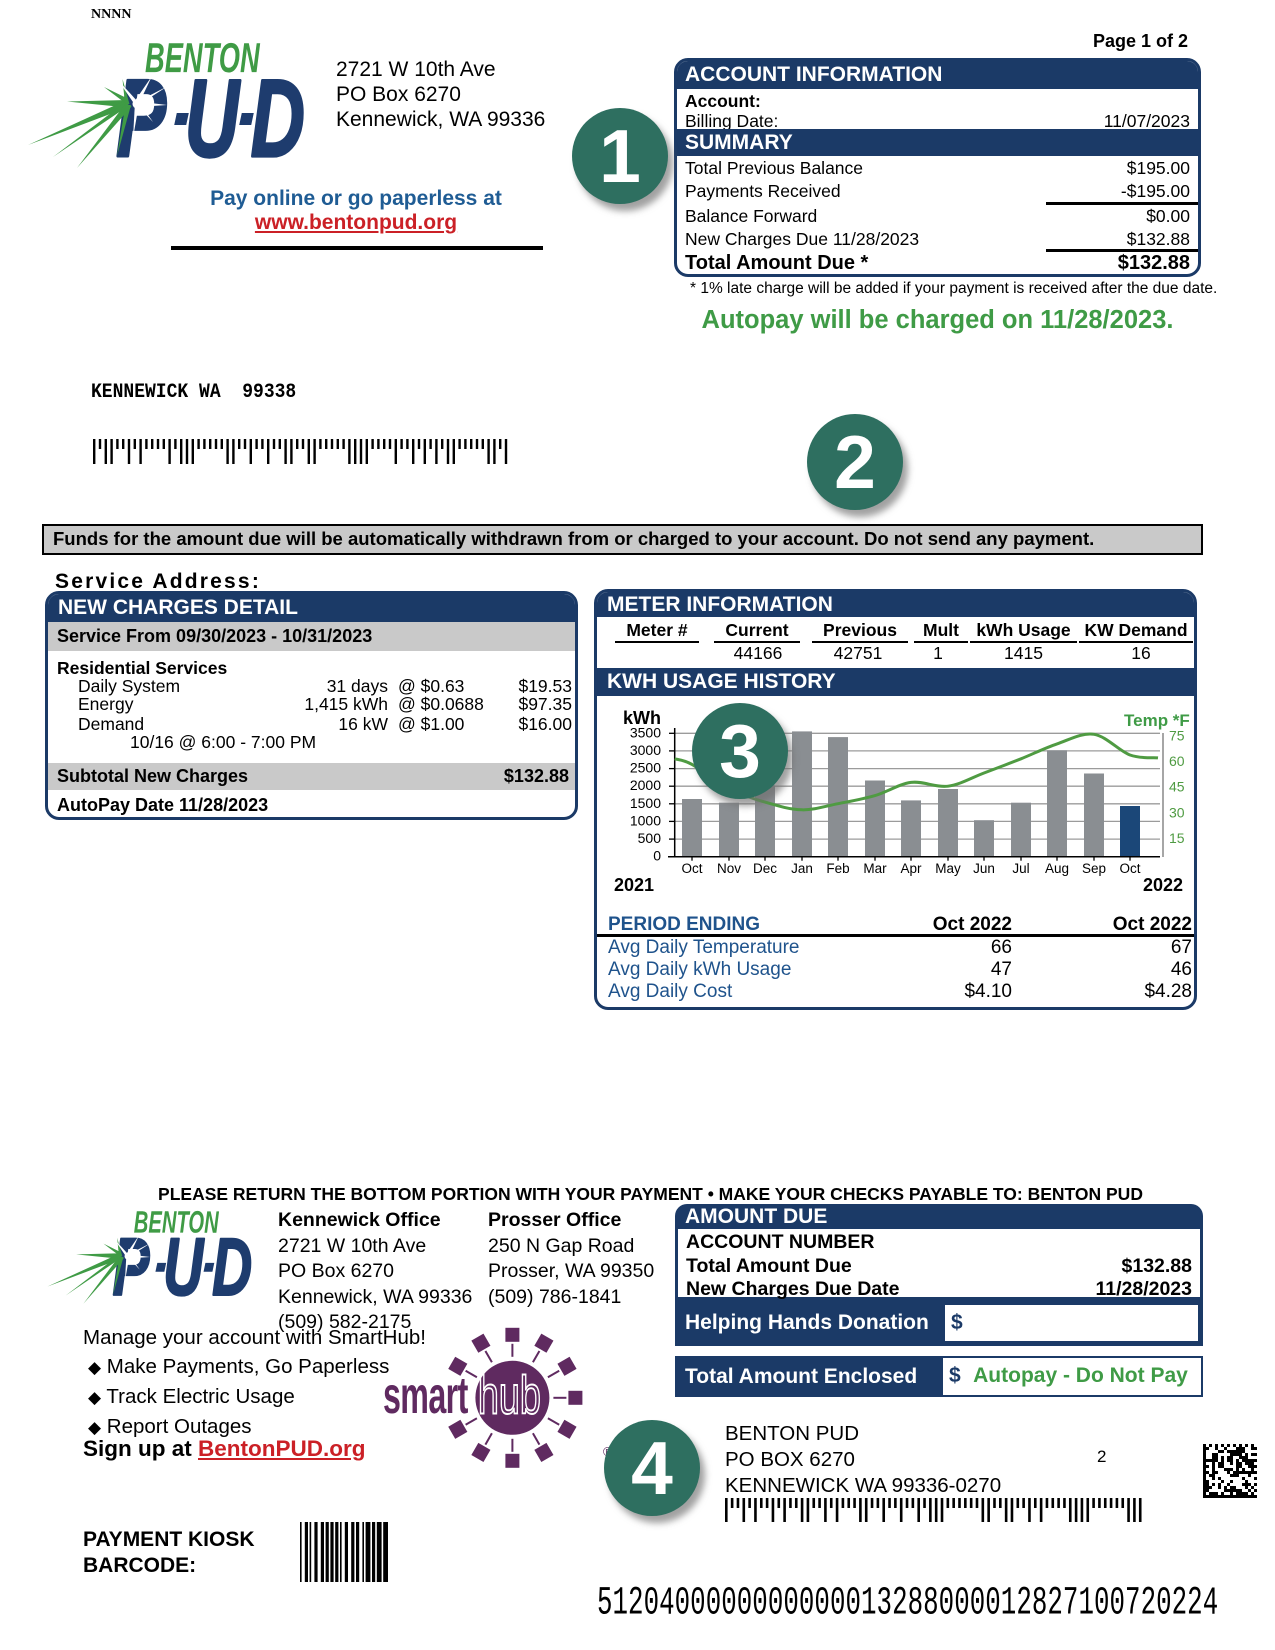  Describe the element at coordinates (645, 820) in the screenshot. I see `svg-text: 1000` at that location.